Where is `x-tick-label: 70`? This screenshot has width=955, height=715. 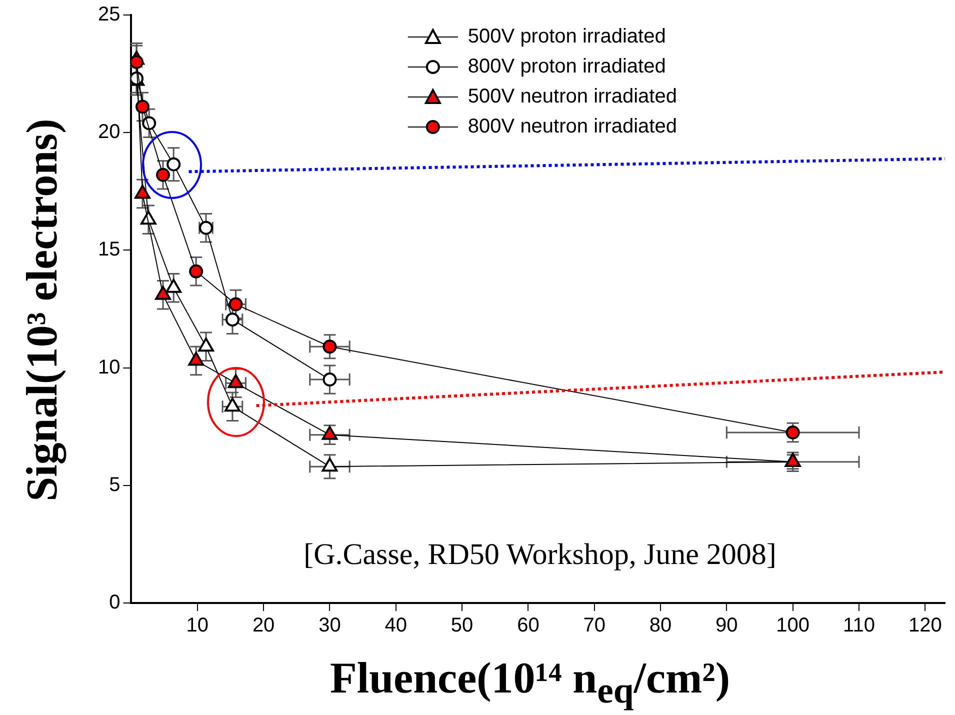
x-tick-label: 70 is located at coordinates (594, 625).